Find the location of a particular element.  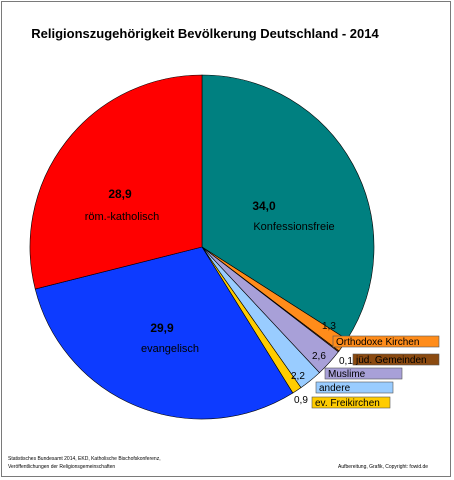

legend-box-ev-freikirchen is located at coordinates (351, 402).